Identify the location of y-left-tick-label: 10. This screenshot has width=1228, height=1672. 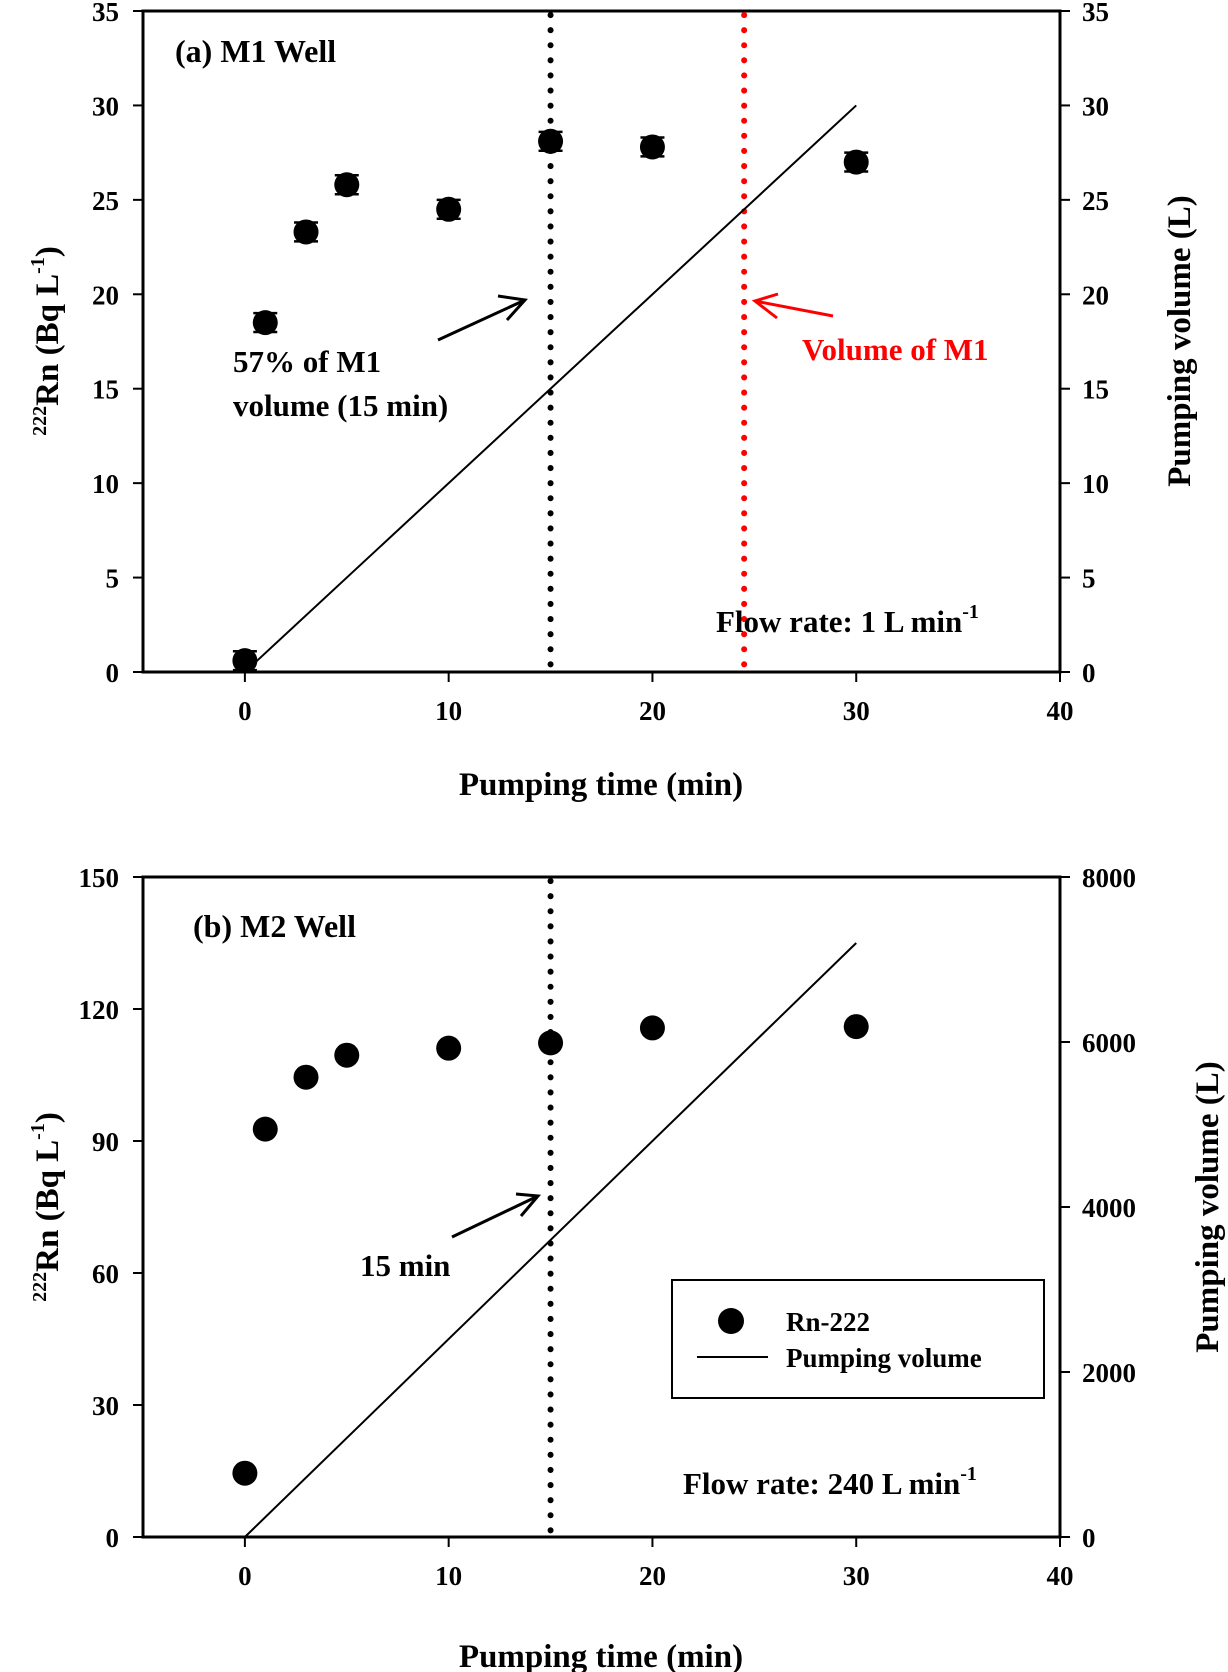
(105, 484).